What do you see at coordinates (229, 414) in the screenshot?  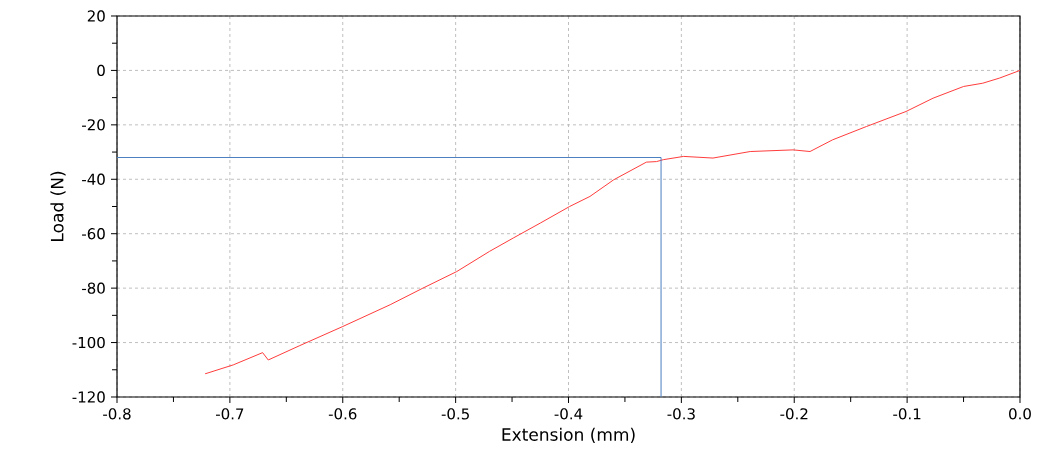 I see `x-tick-label: -0.7` at bounding box center [229, 414].